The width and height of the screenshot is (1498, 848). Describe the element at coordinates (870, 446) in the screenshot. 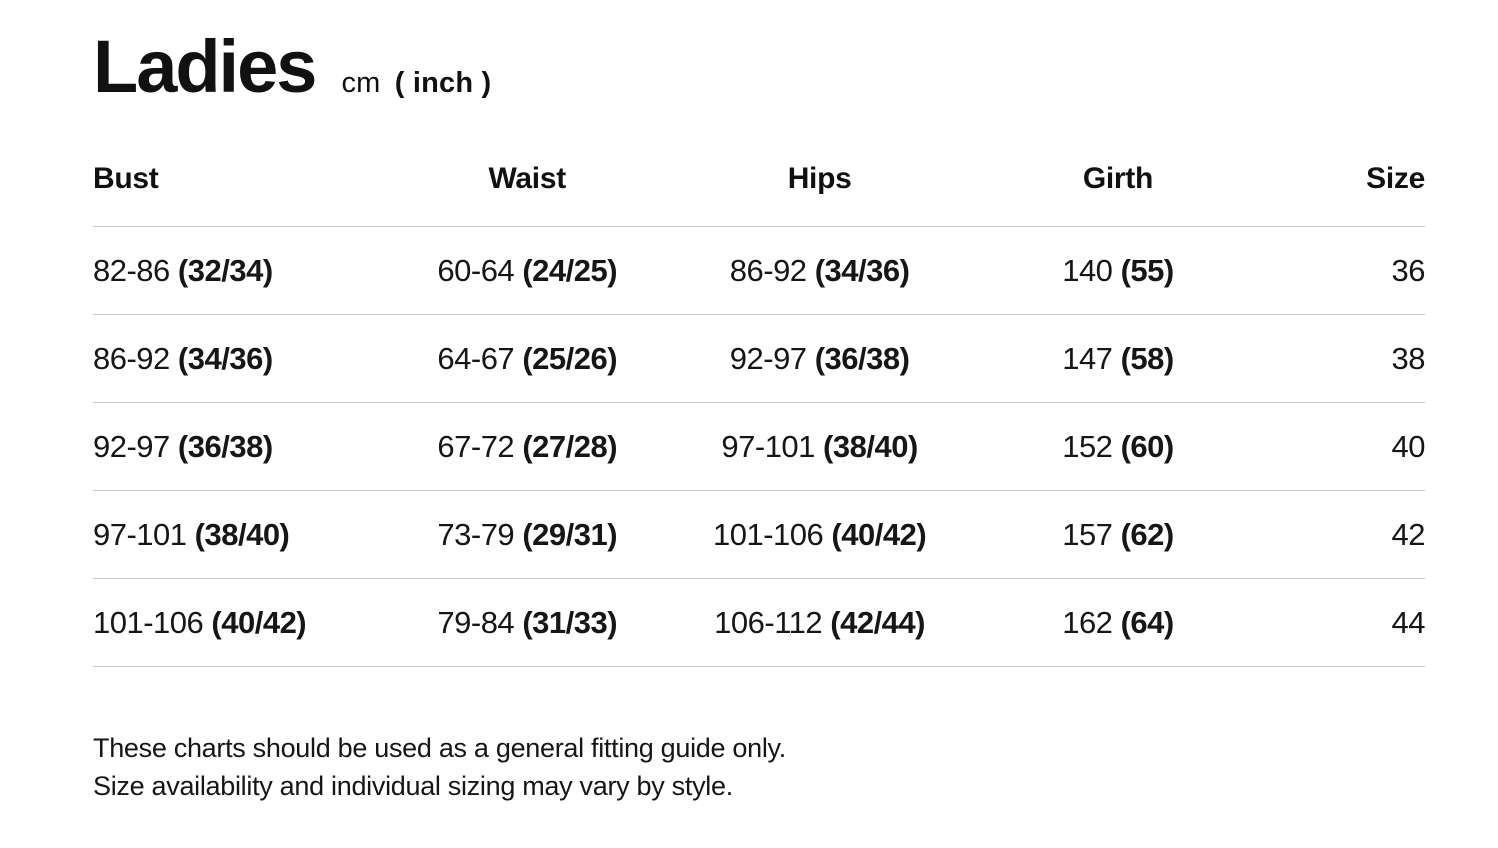

I see `hips-inch-value: (38/40)` at that location.